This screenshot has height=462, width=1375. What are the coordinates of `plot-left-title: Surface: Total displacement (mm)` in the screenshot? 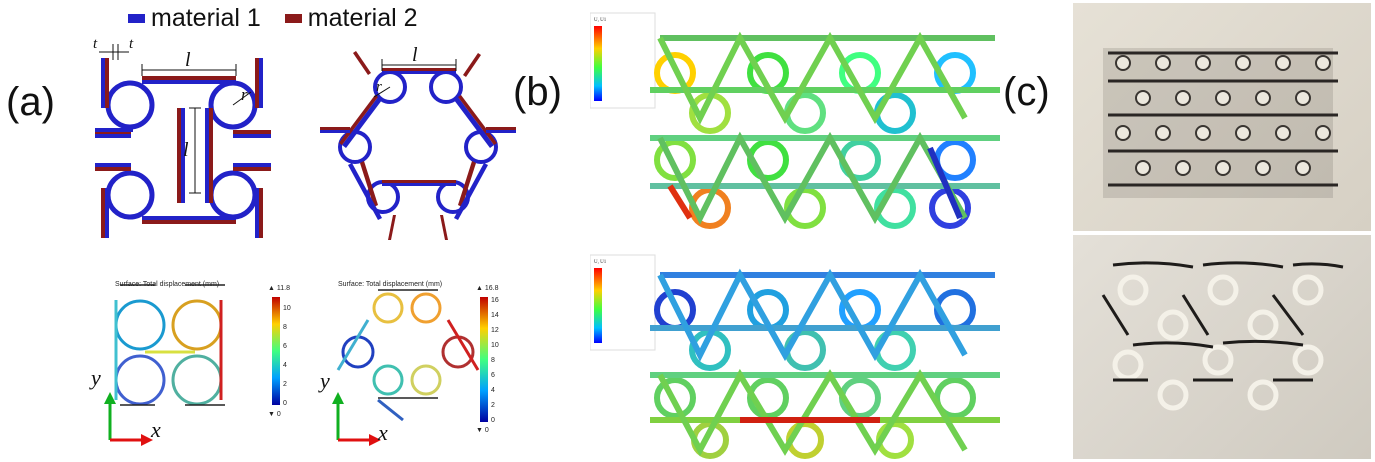 It's located at (167, 284).